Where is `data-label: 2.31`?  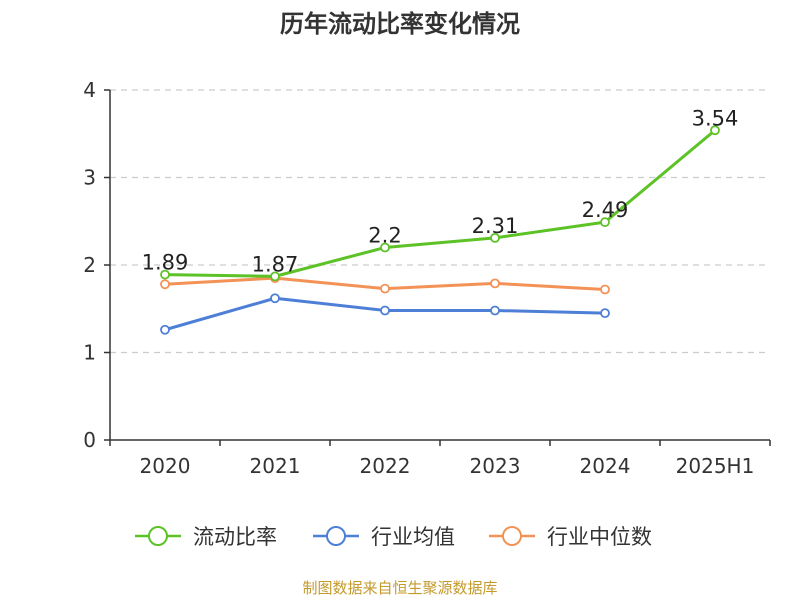
data-label: 2.31 is located at coordinates (495, 226).